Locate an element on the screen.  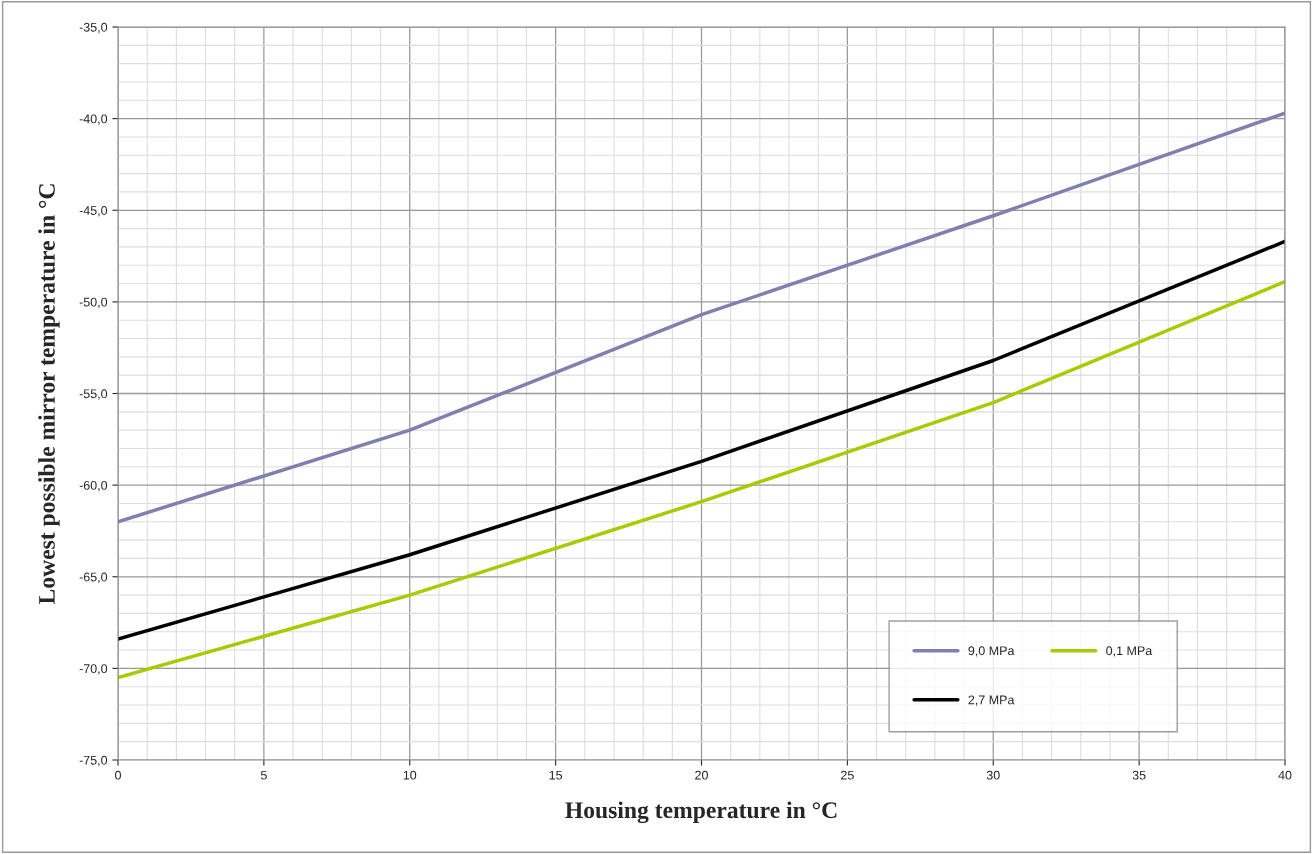
legend-label: 2,7 MPa is located at coordinates (991, 700).